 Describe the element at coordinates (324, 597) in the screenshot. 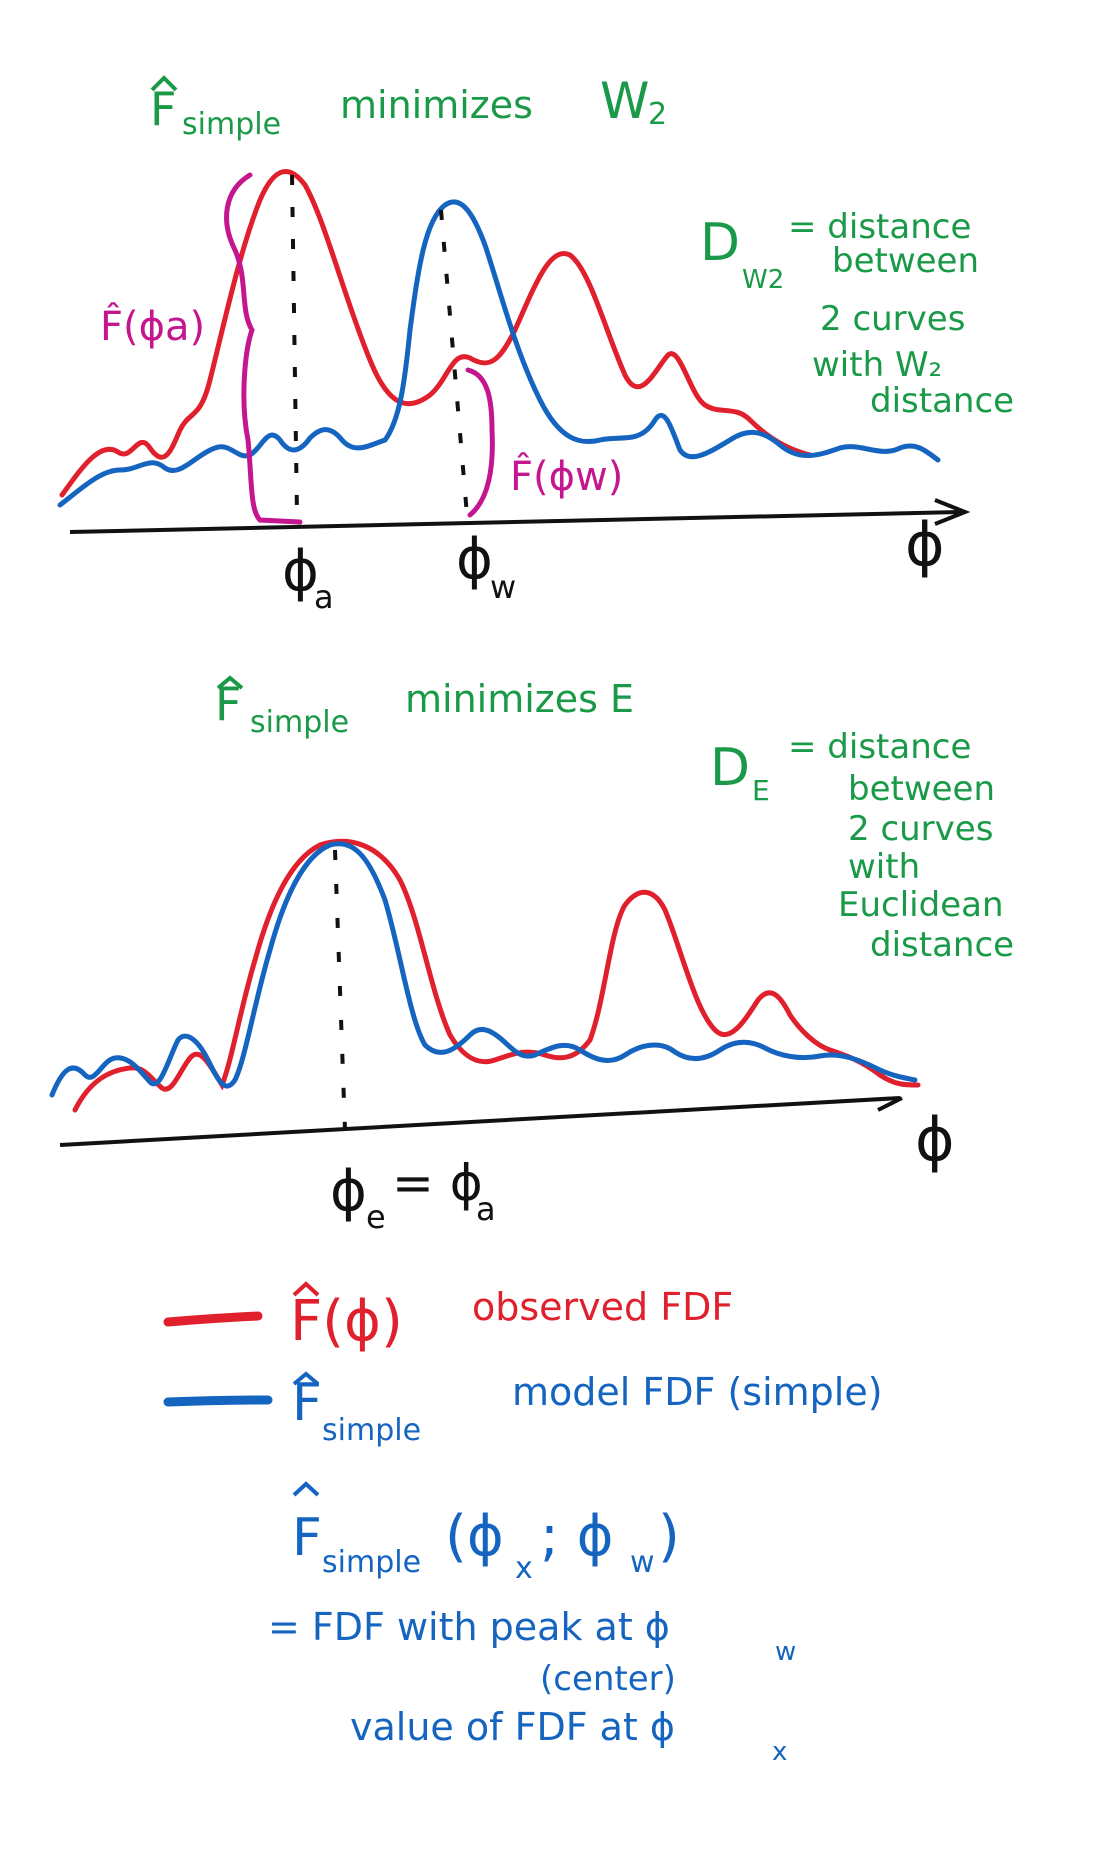

I see `panel1-tick-a-sub: a` at that location.